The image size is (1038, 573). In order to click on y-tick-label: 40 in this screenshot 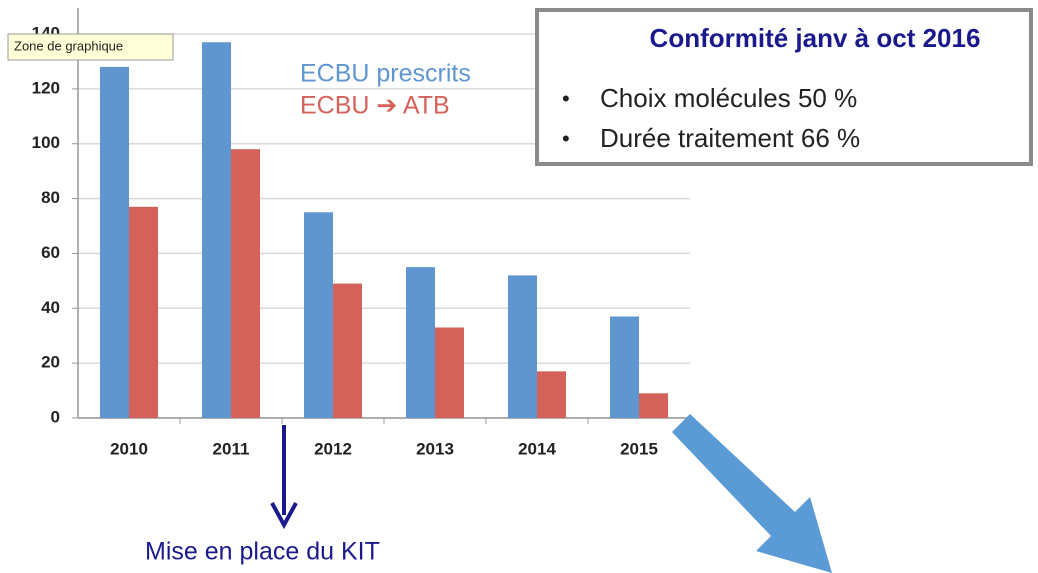, I will do `click(50, 307)`.